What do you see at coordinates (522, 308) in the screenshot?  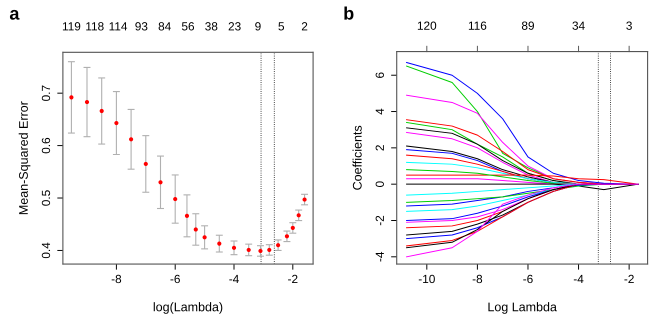 I see `x-axis-title: Log Lambda` at bounding box center [522, 308].